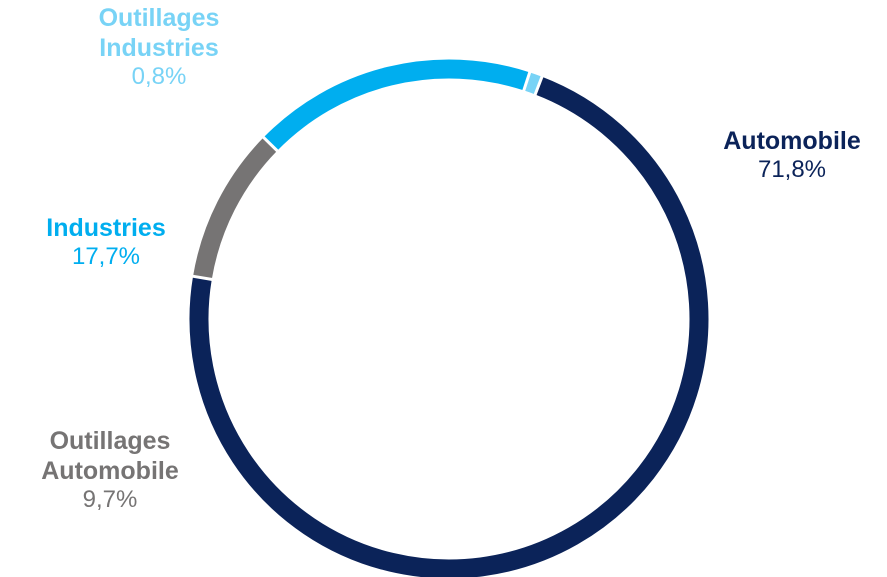  What do you see at coordinates (106, 256) in the screenshot?
I see `value-label-industries: 17,7%` at bounding box center [106, 256].